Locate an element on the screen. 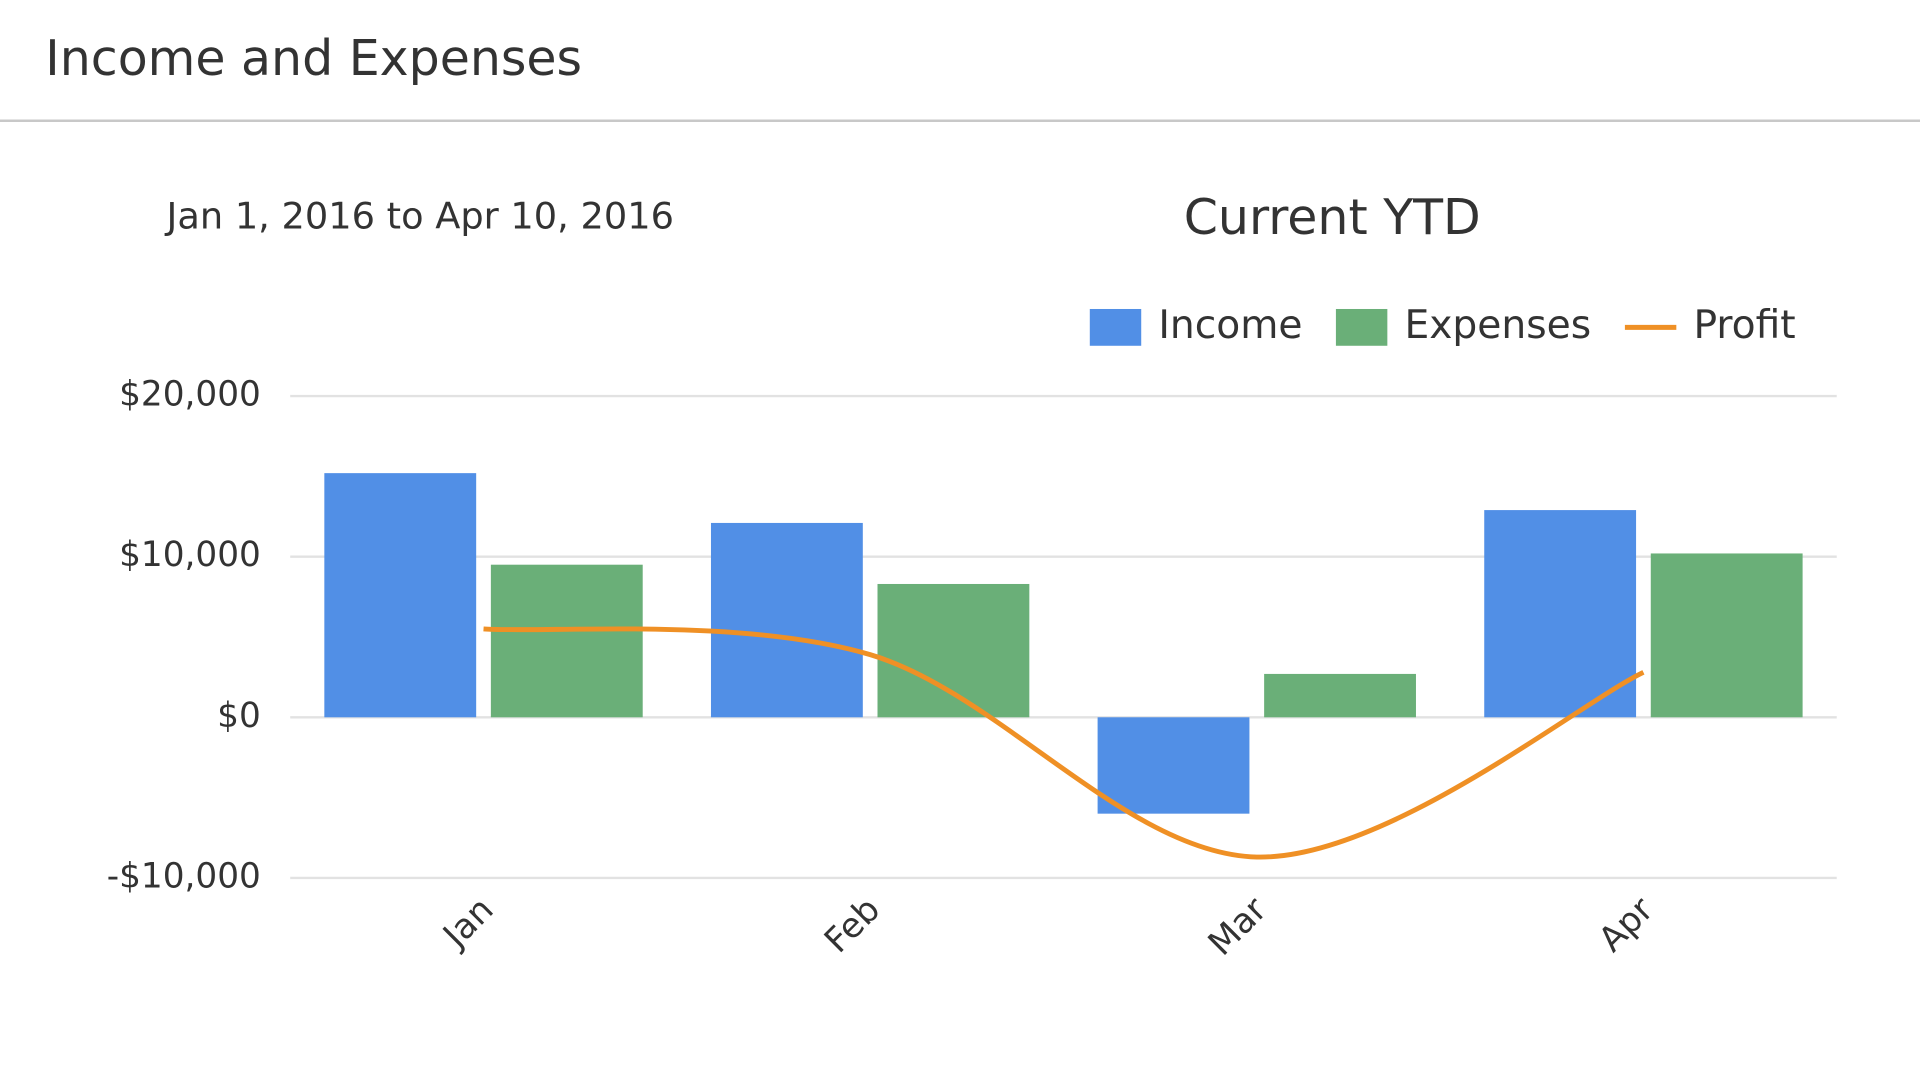 The width and height of the screenshot is (1920, 1079). date-range: Jan 1, 2016 to Apr 10, 2016 is located at coordinates (419, 216).